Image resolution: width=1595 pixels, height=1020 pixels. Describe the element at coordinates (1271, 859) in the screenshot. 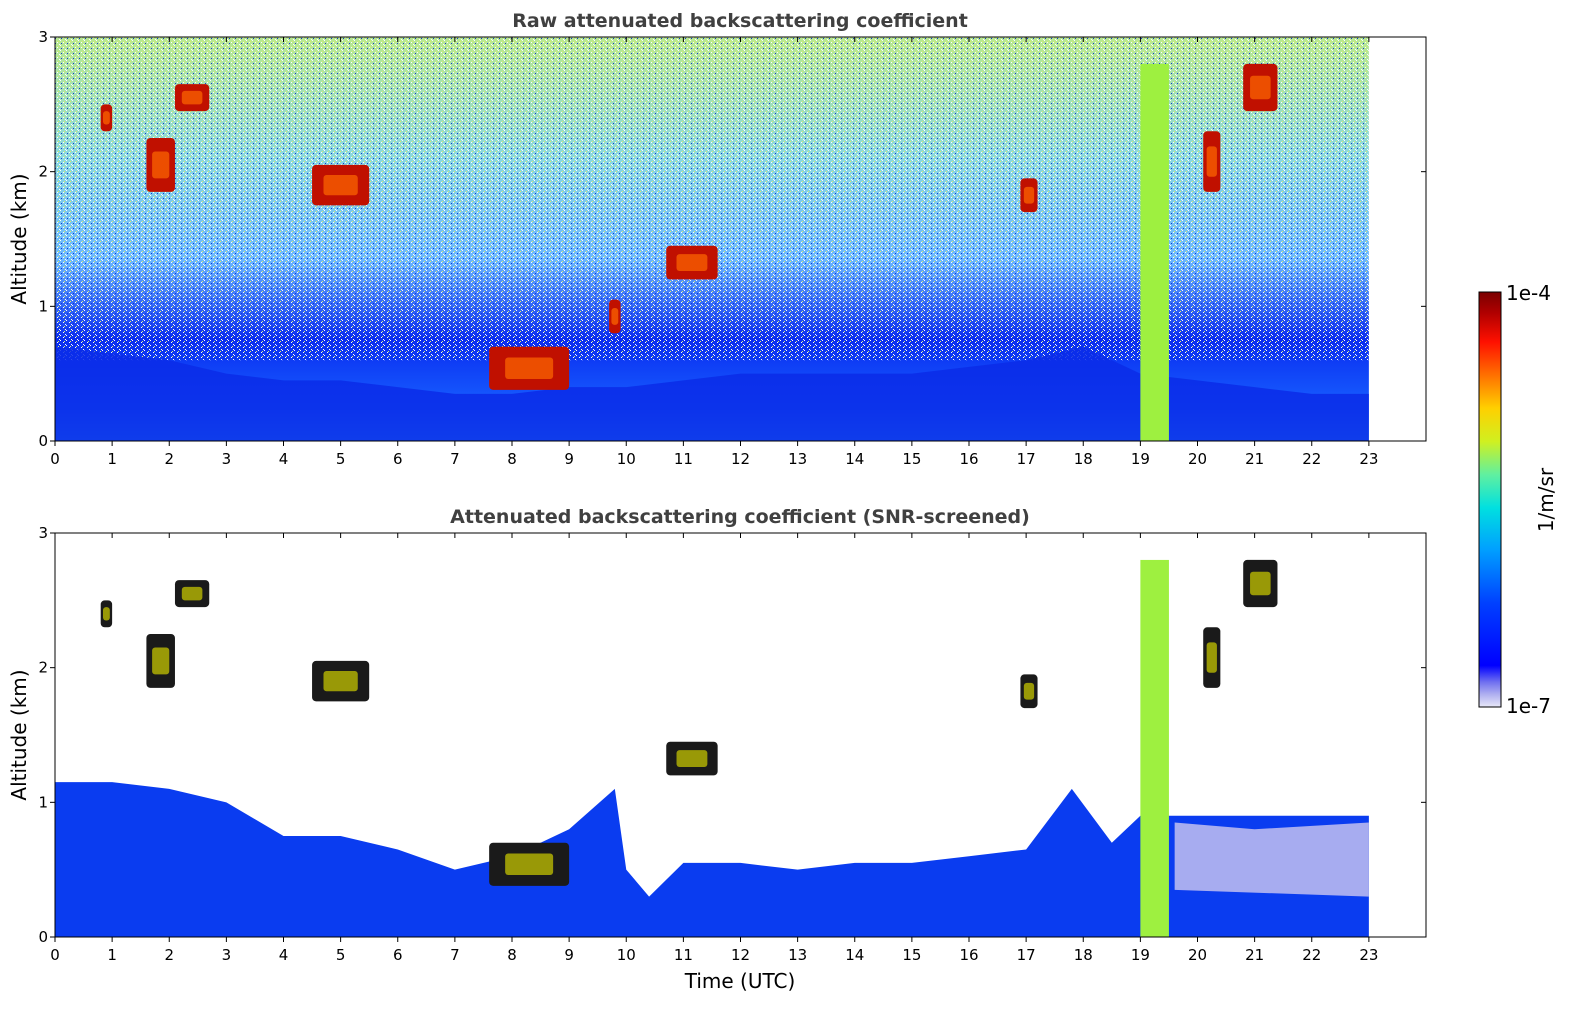

I see `screened-weak-signal` at that location.